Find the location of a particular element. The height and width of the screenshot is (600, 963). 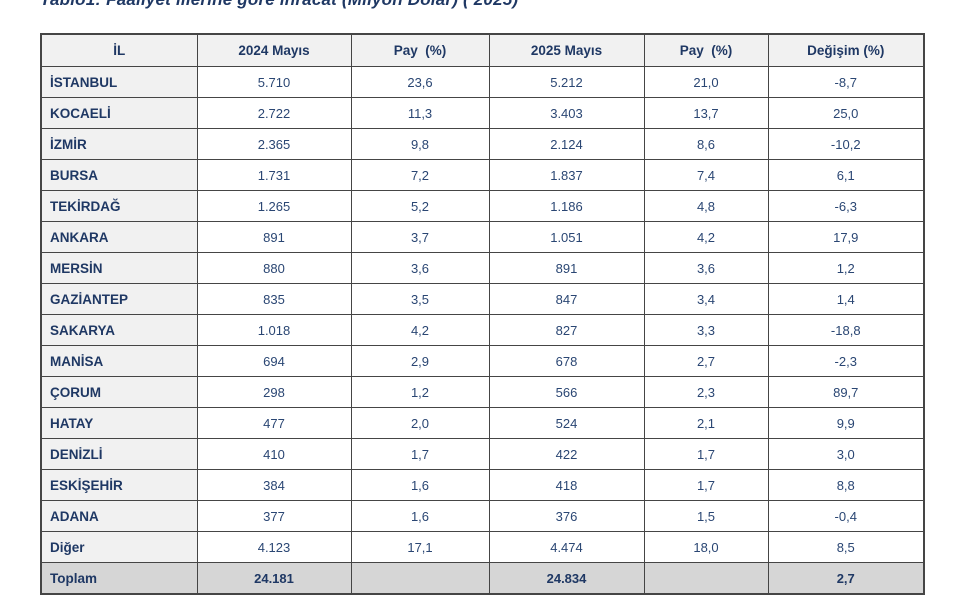

table-row: ÇORUM 298 1,2 566 2,3 89,7 is located at coordinates (482, 392).